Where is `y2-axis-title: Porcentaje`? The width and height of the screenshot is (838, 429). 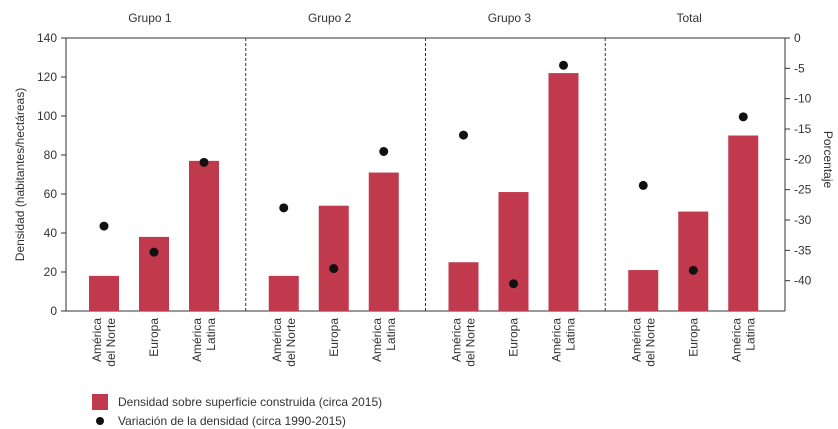 y2-axis-title: Porcentaje is located at coordinates (828, 160).